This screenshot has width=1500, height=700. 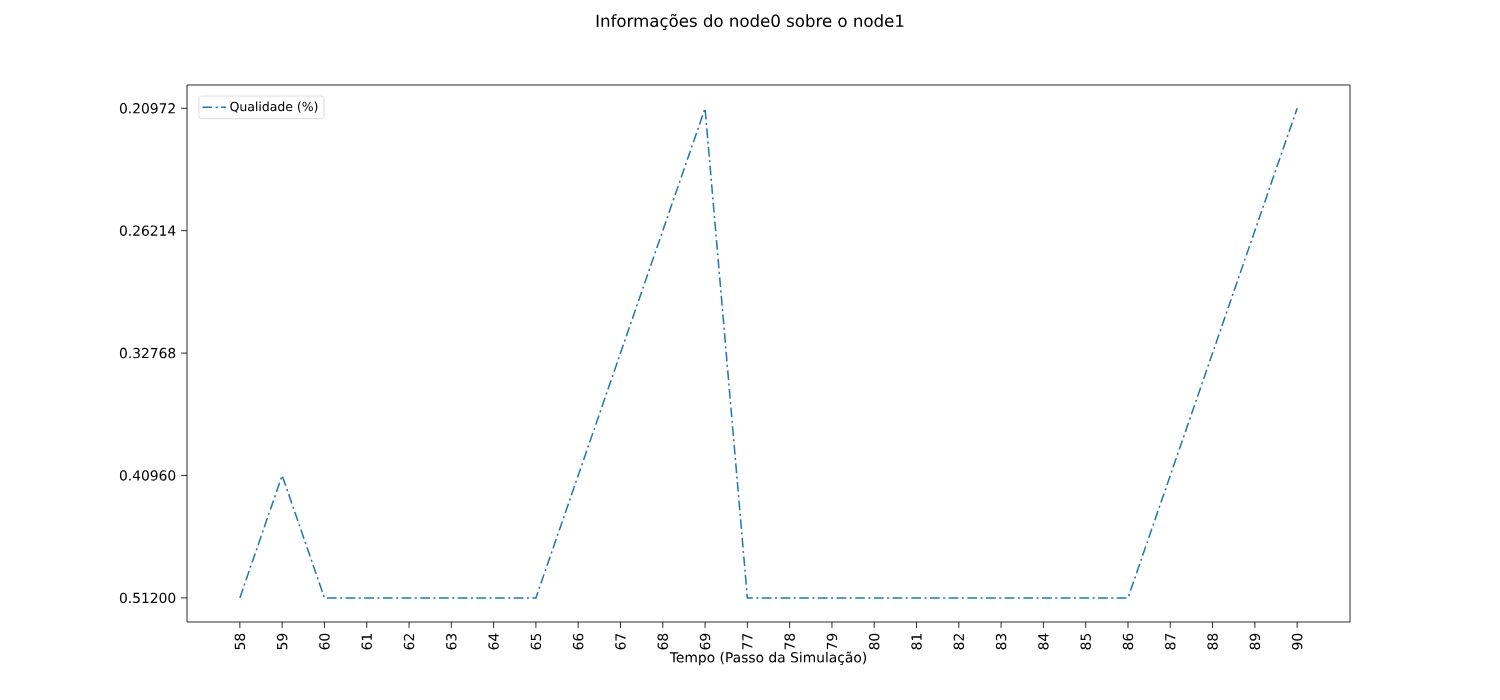 What do you see at coordinates (620, 641) in the screenshot?
I see `x-tick-label: 67` at bounding box center [620, 641].